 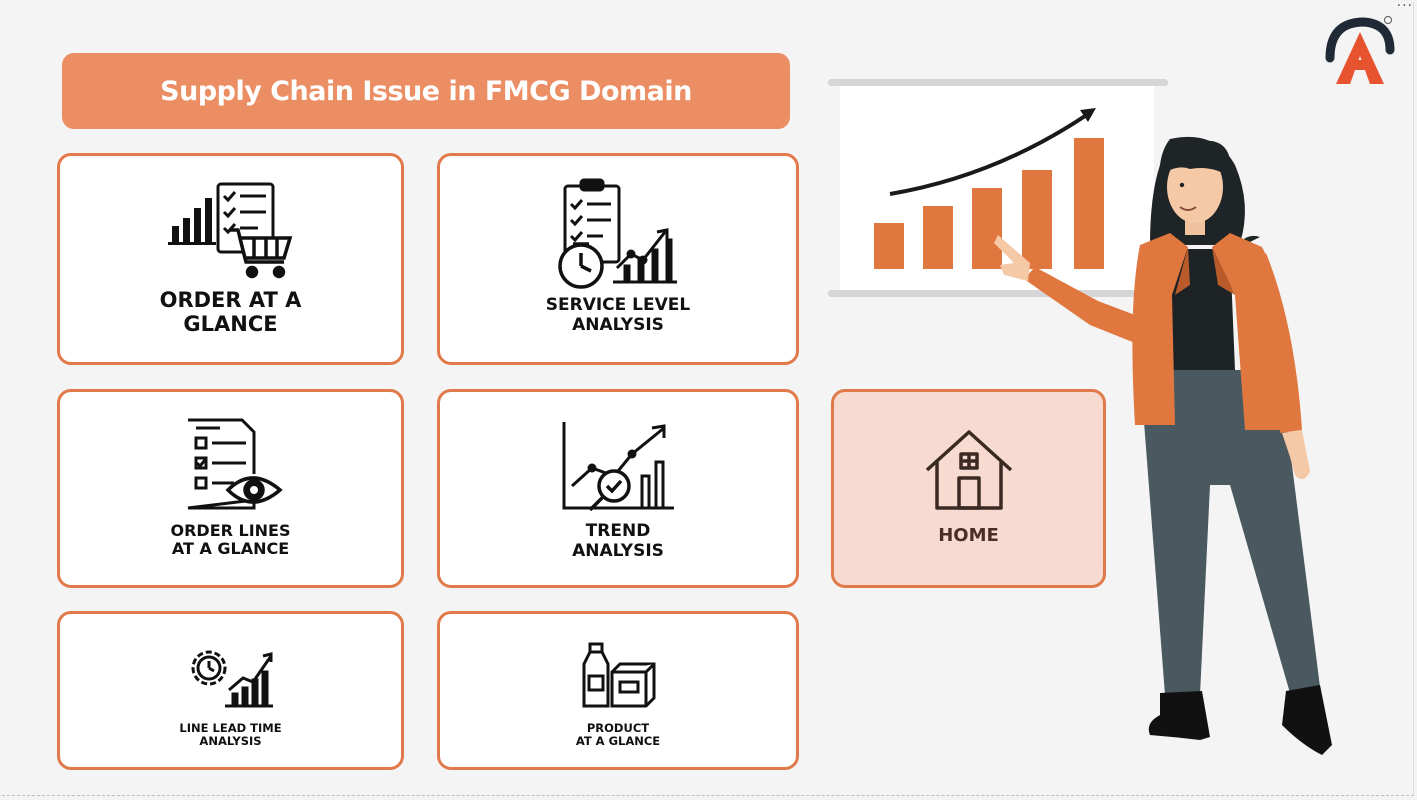 What do you see at coordinates (230, 549) in the screenshot?
I see `order-lines-label-line2: AT A GLANCE` at bounding box center [230, 549].